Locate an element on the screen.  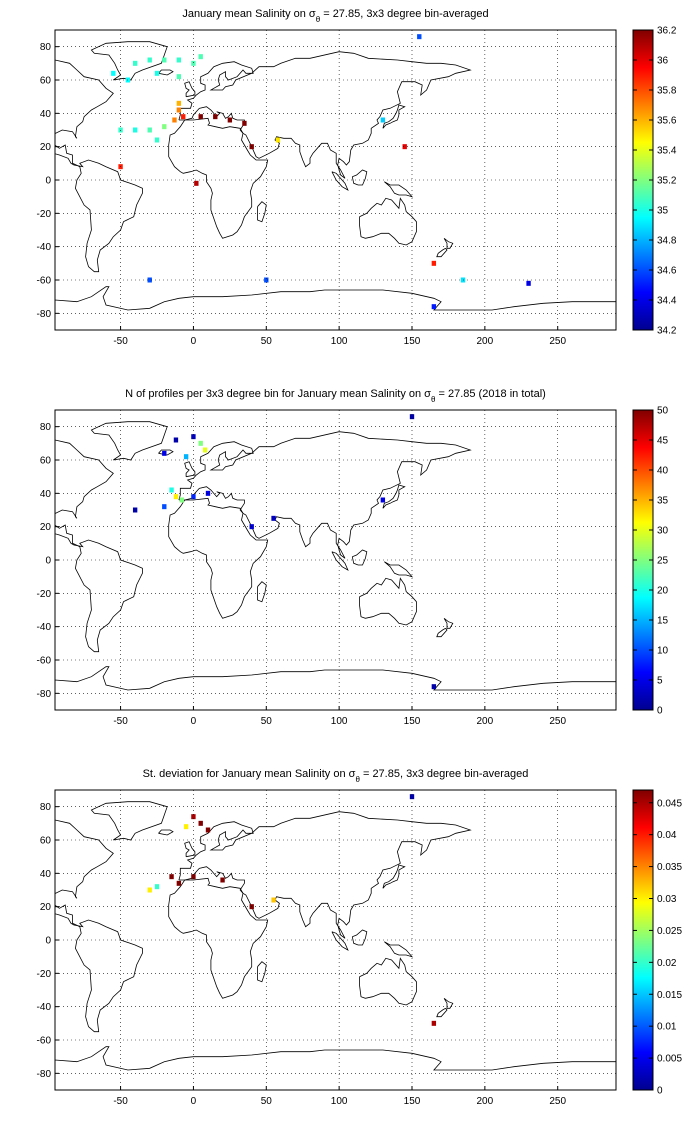
coastline-europe is located at coordinates (325, 875).